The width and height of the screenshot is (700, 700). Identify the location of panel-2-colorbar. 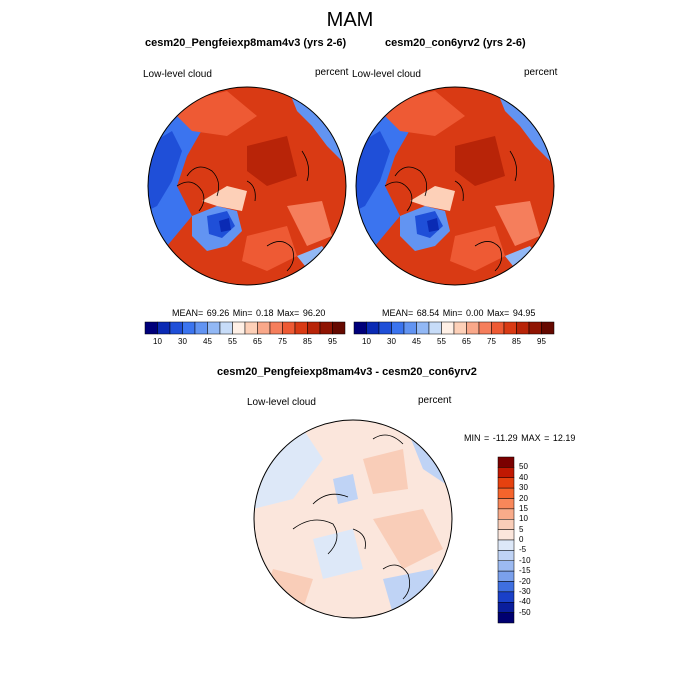
(454, 328).